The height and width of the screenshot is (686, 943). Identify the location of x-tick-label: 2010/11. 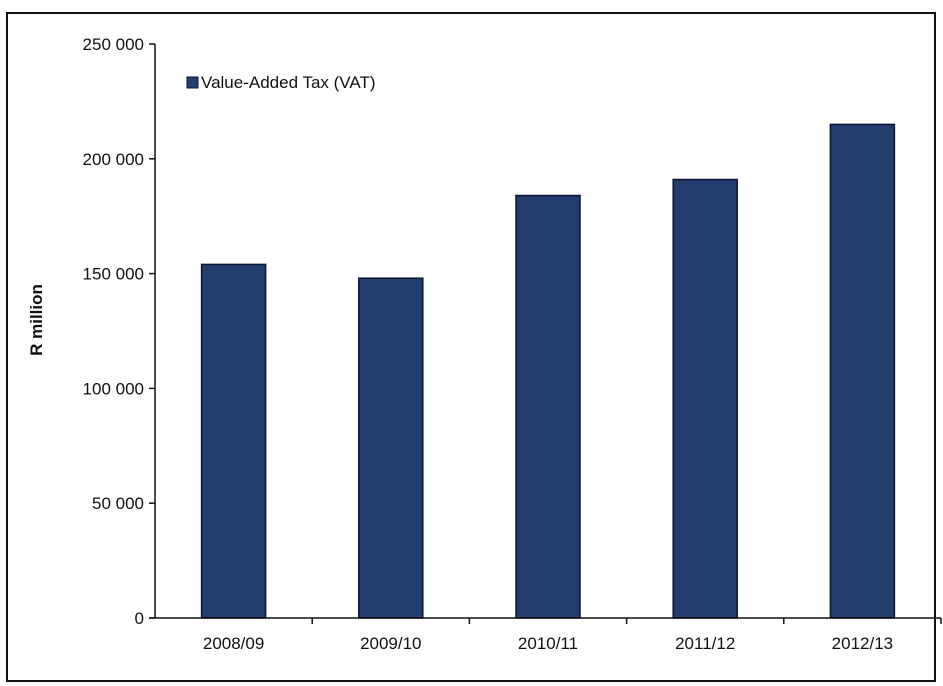
(548, 643).